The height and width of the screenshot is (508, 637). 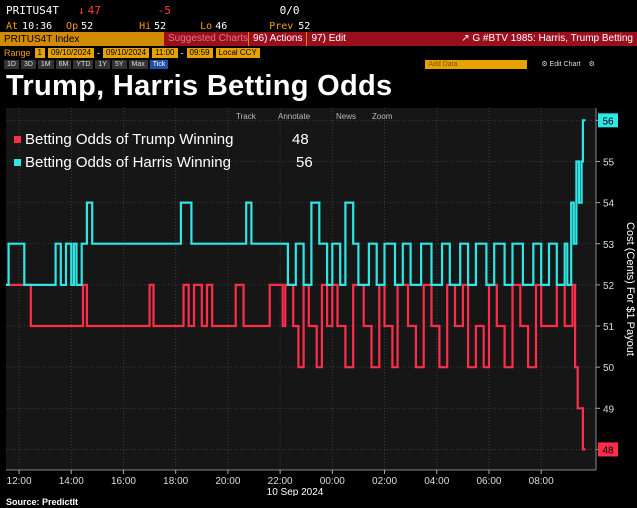 What do you see at coordinates (72, 26) in the screenshot?
I see `open-label: Op` at bounding box center [72, 26].